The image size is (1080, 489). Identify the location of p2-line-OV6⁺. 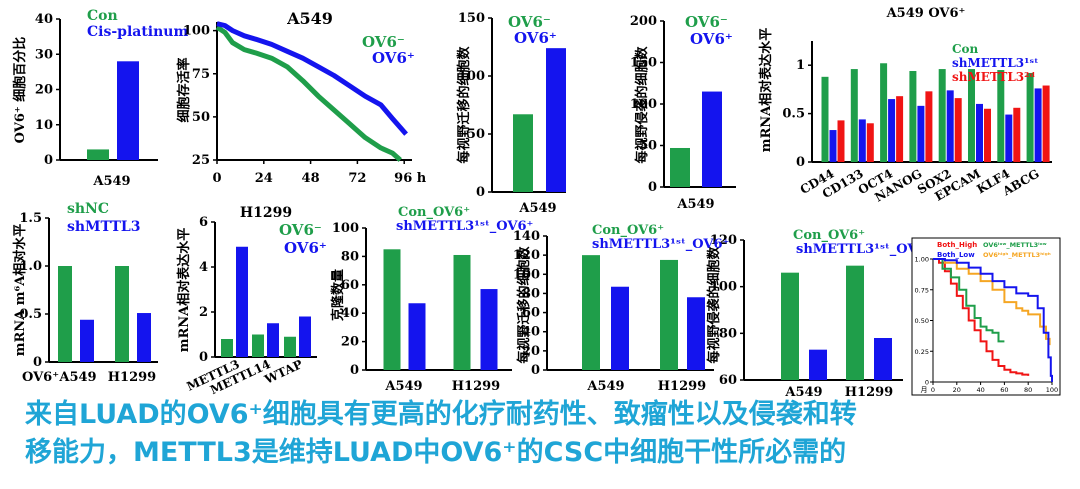
(312, 78).